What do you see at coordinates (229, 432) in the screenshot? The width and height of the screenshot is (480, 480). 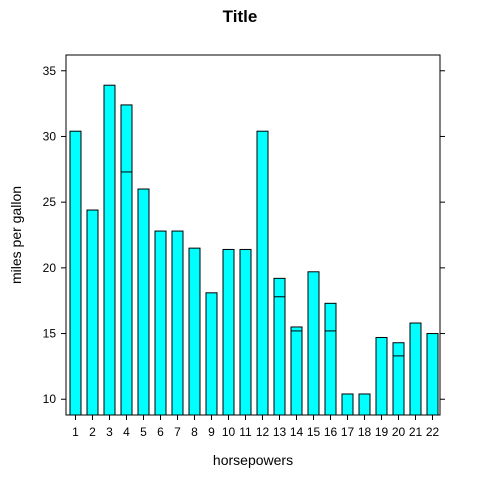 I see `x-tick-label-10: 10` at bounding box center [229, 432].